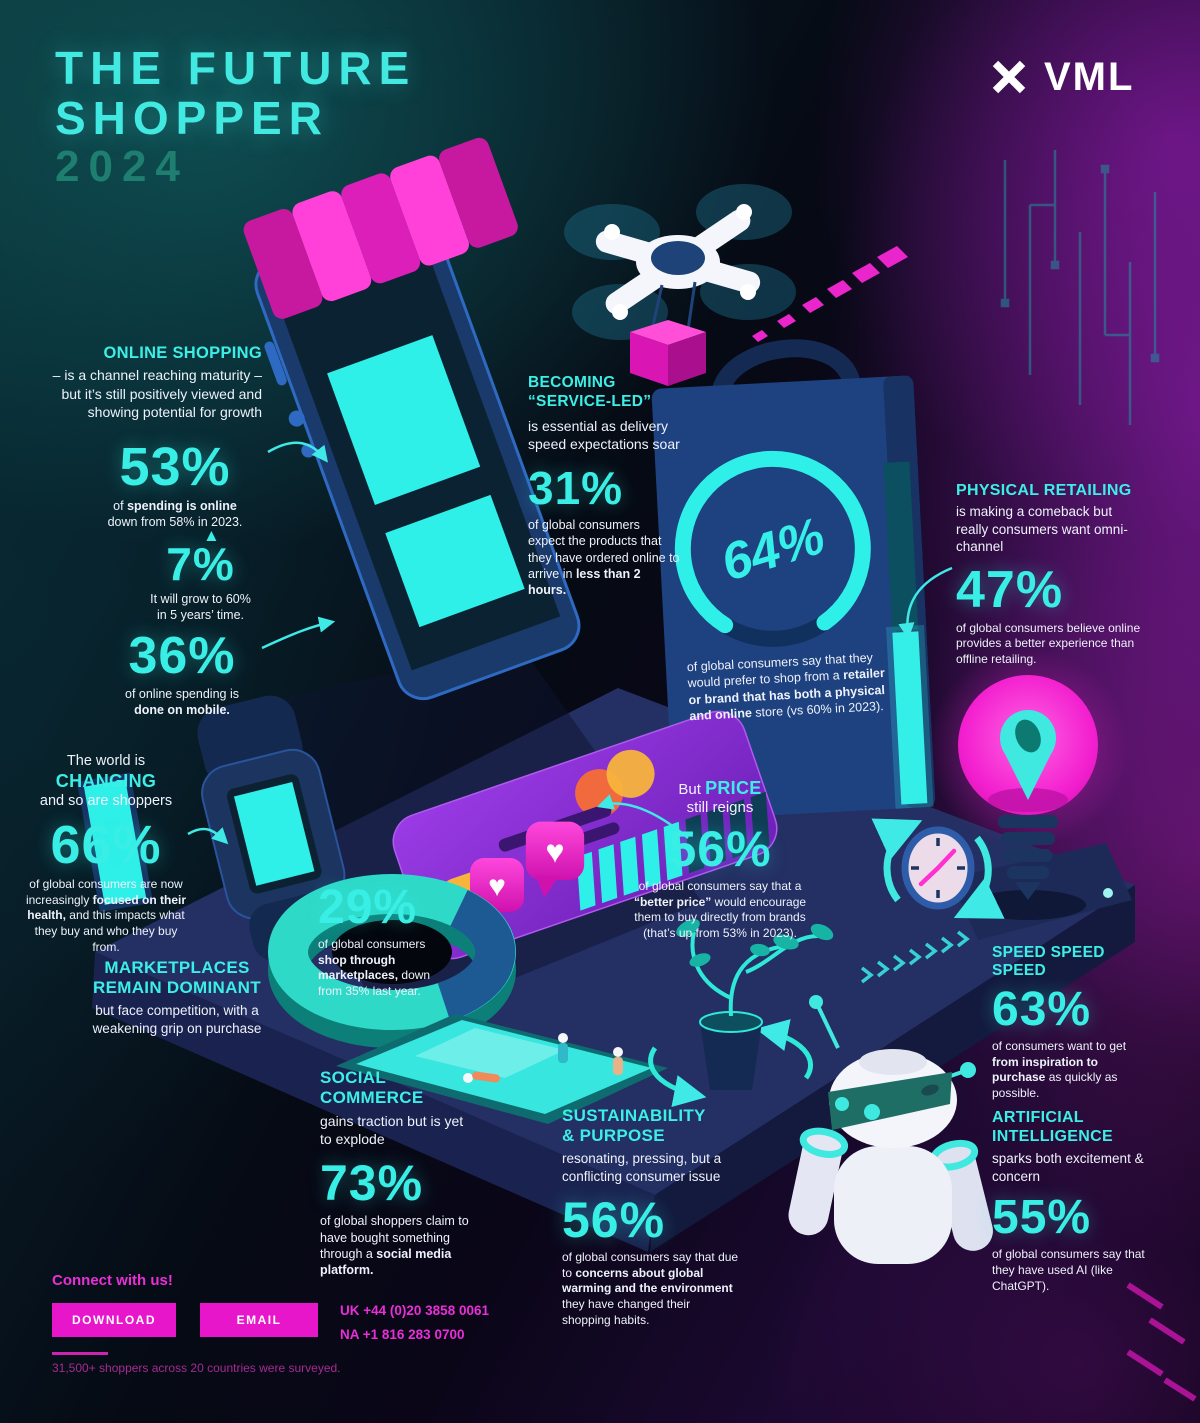  What do you see at coordinates (368, 907) in the screenshot?
I see `stat-value: 29%` at bounding box center [368, 907].